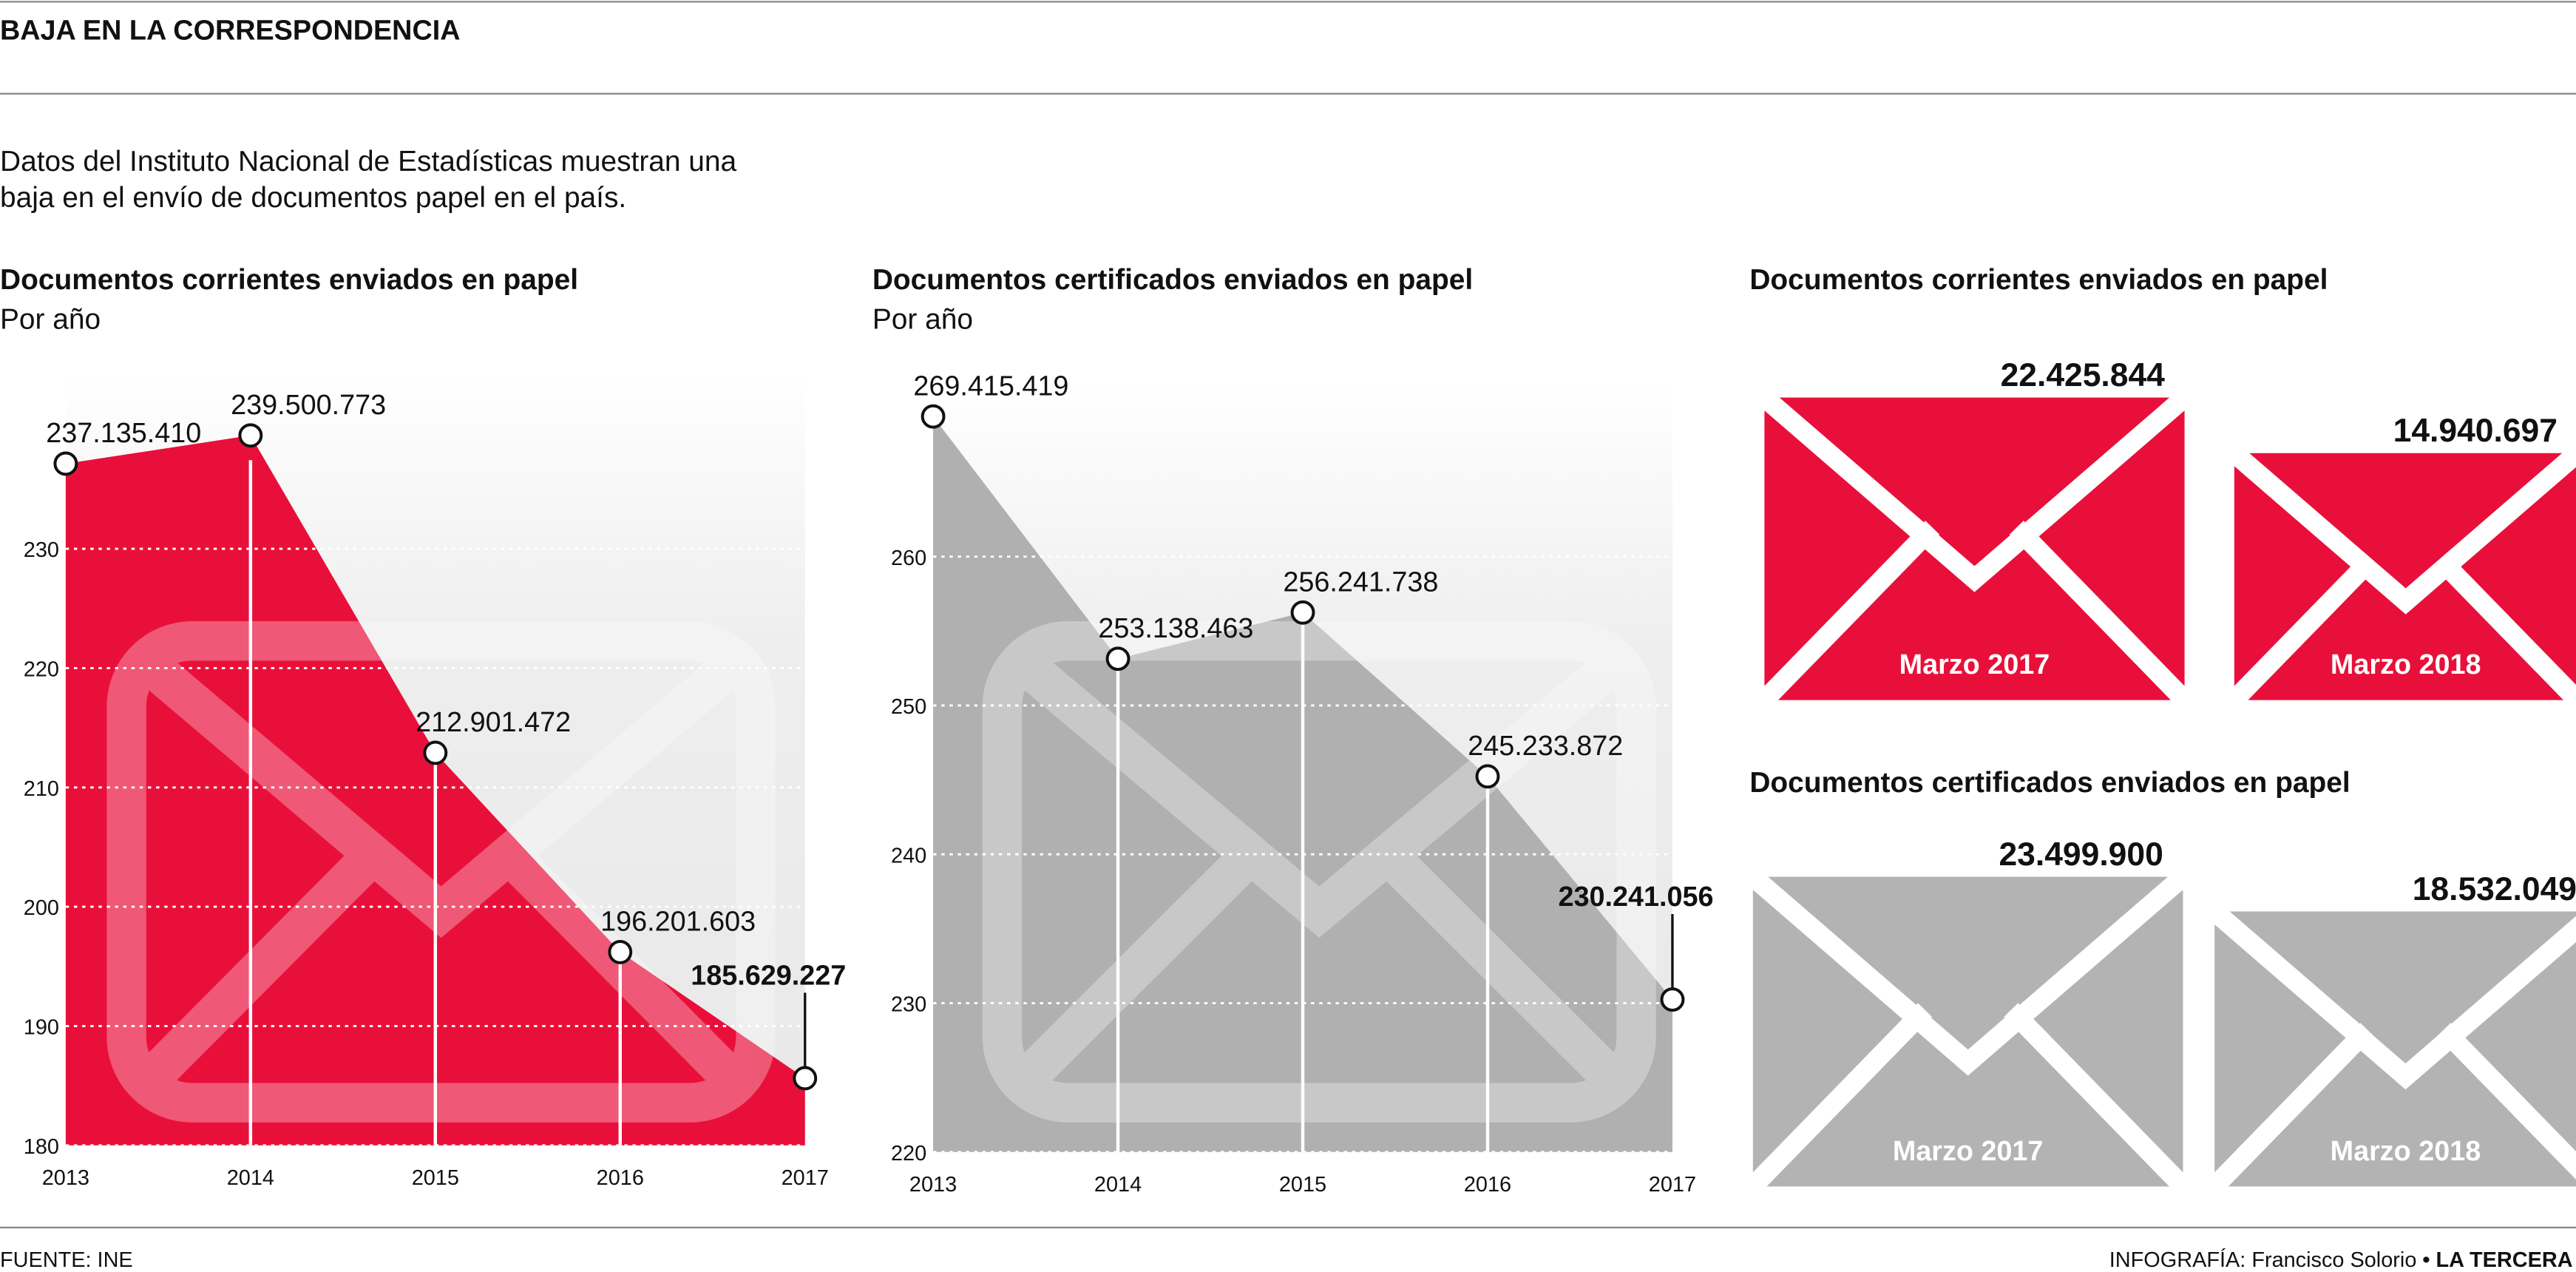  I want to click on data-label: 230.241.056, so click(1635, 897).